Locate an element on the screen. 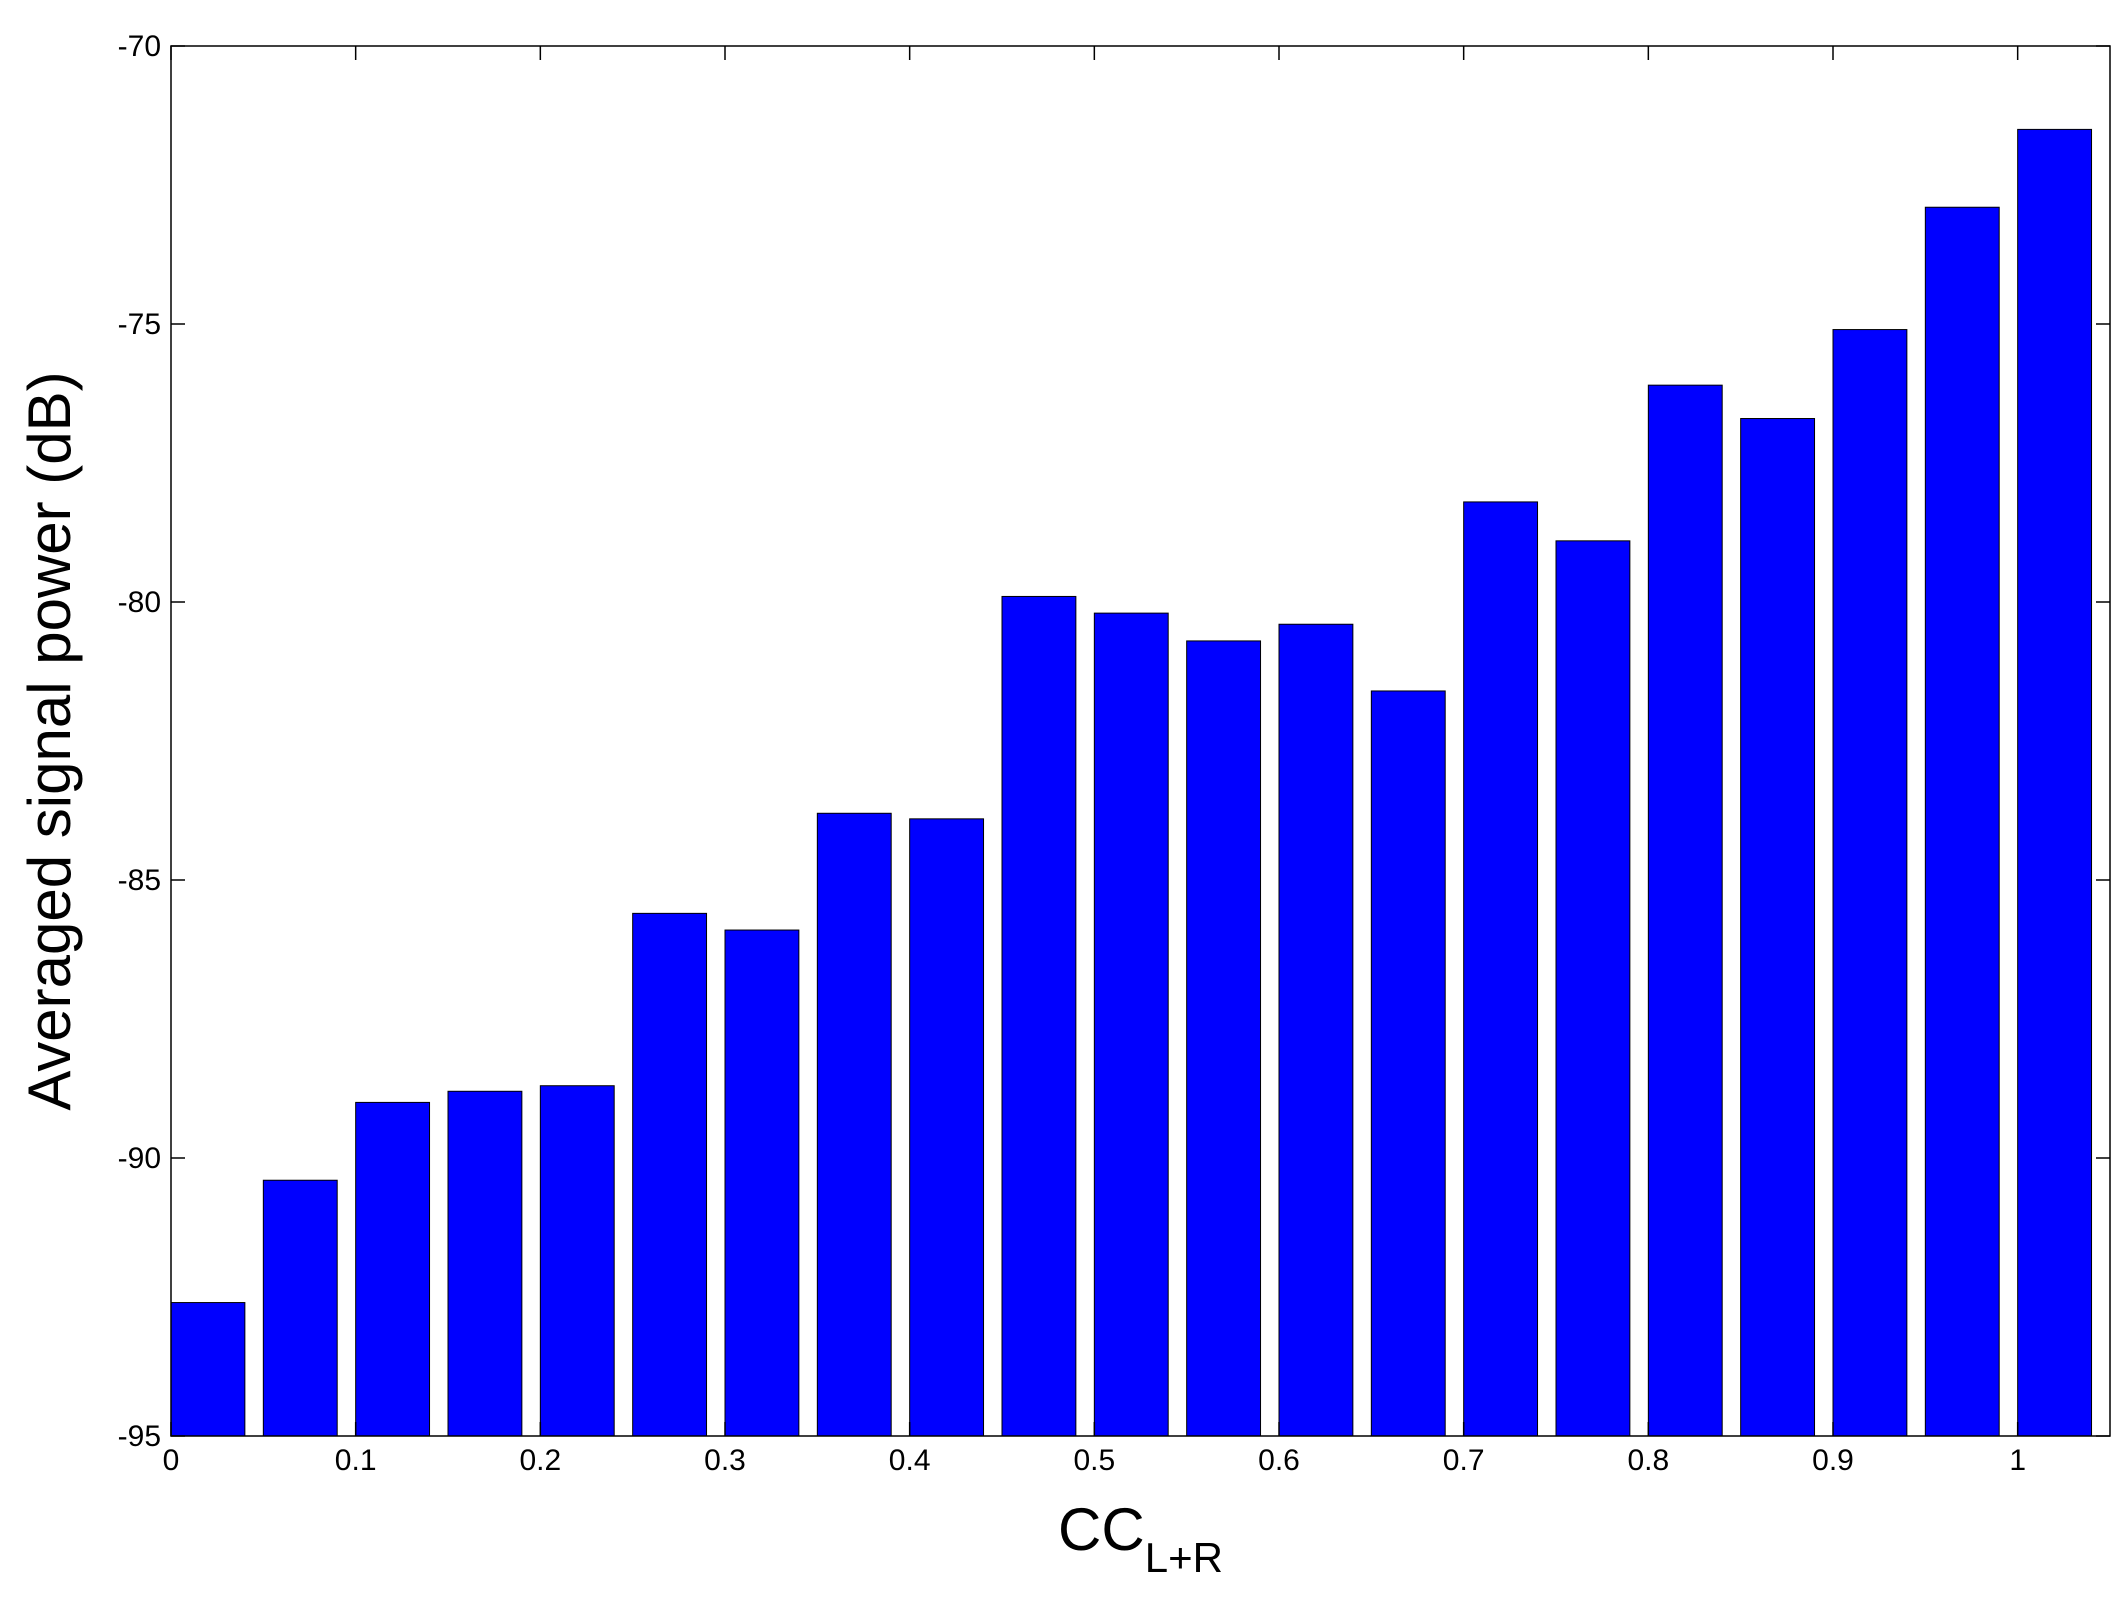  x-tick-label-8: 0.8 is located at coordinates (1648, 1460).